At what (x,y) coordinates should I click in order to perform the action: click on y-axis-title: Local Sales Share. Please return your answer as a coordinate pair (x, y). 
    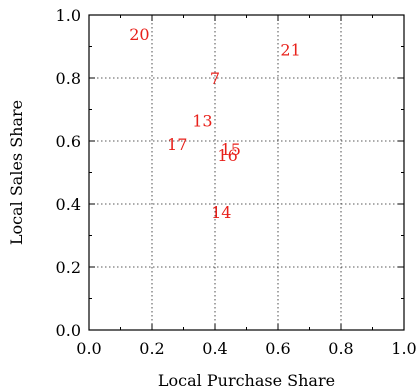
    Looking at the image, I should click on (16, 172).